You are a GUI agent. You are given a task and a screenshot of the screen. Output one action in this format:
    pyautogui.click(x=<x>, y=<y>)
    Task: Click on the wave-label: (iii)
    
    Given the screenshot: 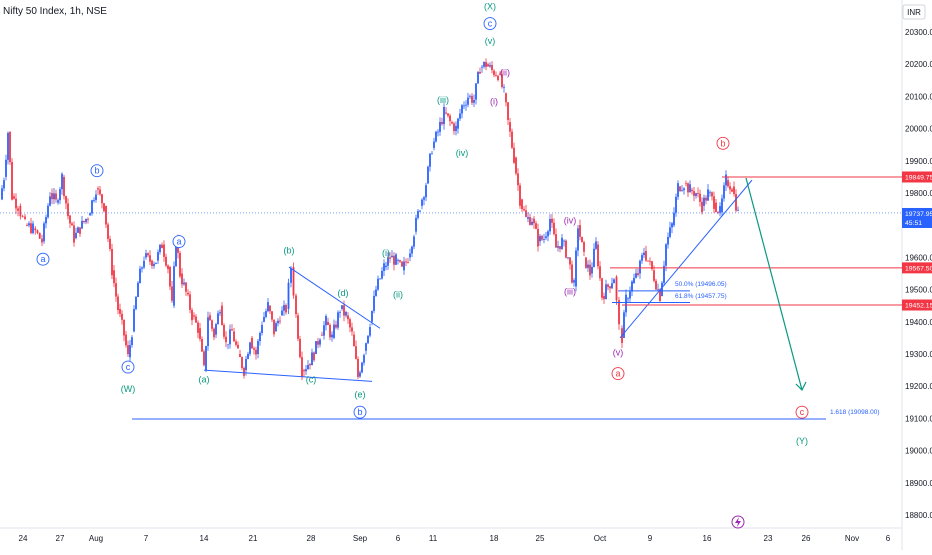 What is the action you would take?
    pyautogui.click(x=443, y=100)
    